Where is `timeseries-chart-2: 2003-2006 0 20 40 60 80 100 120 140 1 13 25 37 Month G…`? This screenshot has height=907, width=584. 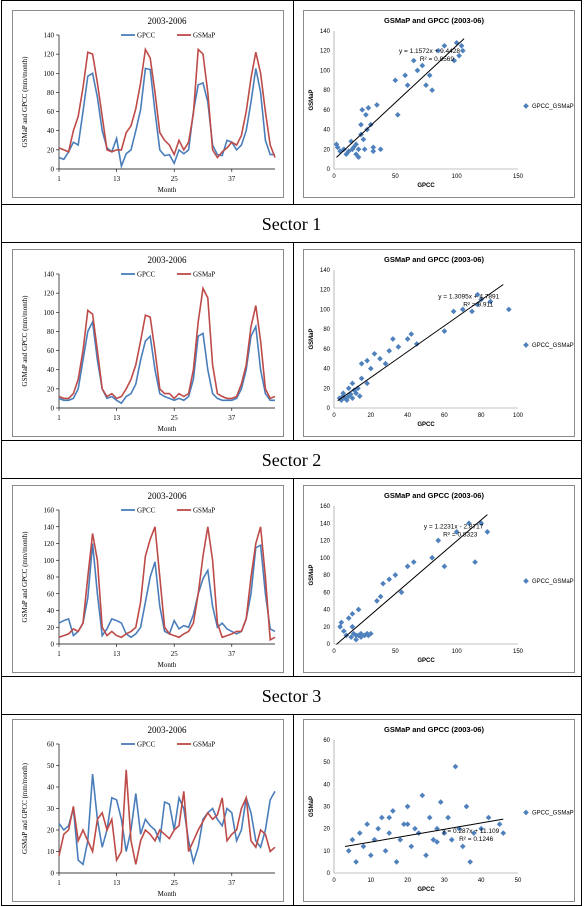
timeseries-chart-2: 2003-2006 0 20 40 60 80 100 120 140 1 13 25 37 Month G… is located at coordinates (148, 343).